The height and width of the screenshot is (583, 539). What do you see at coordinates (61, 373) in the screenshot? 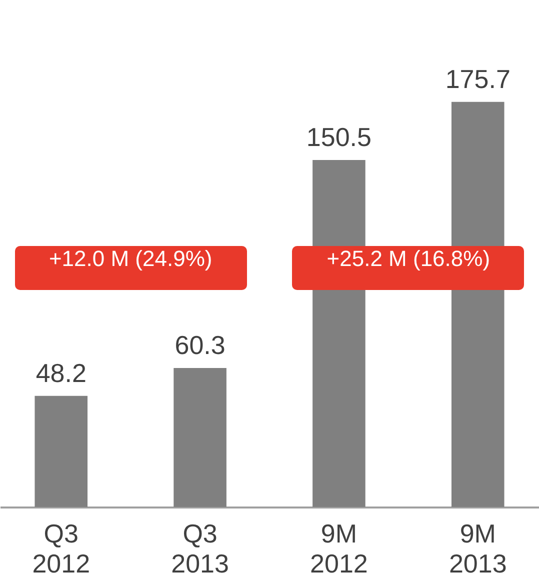
I see `data-label: 48.2` at bounding box center [61, 373].